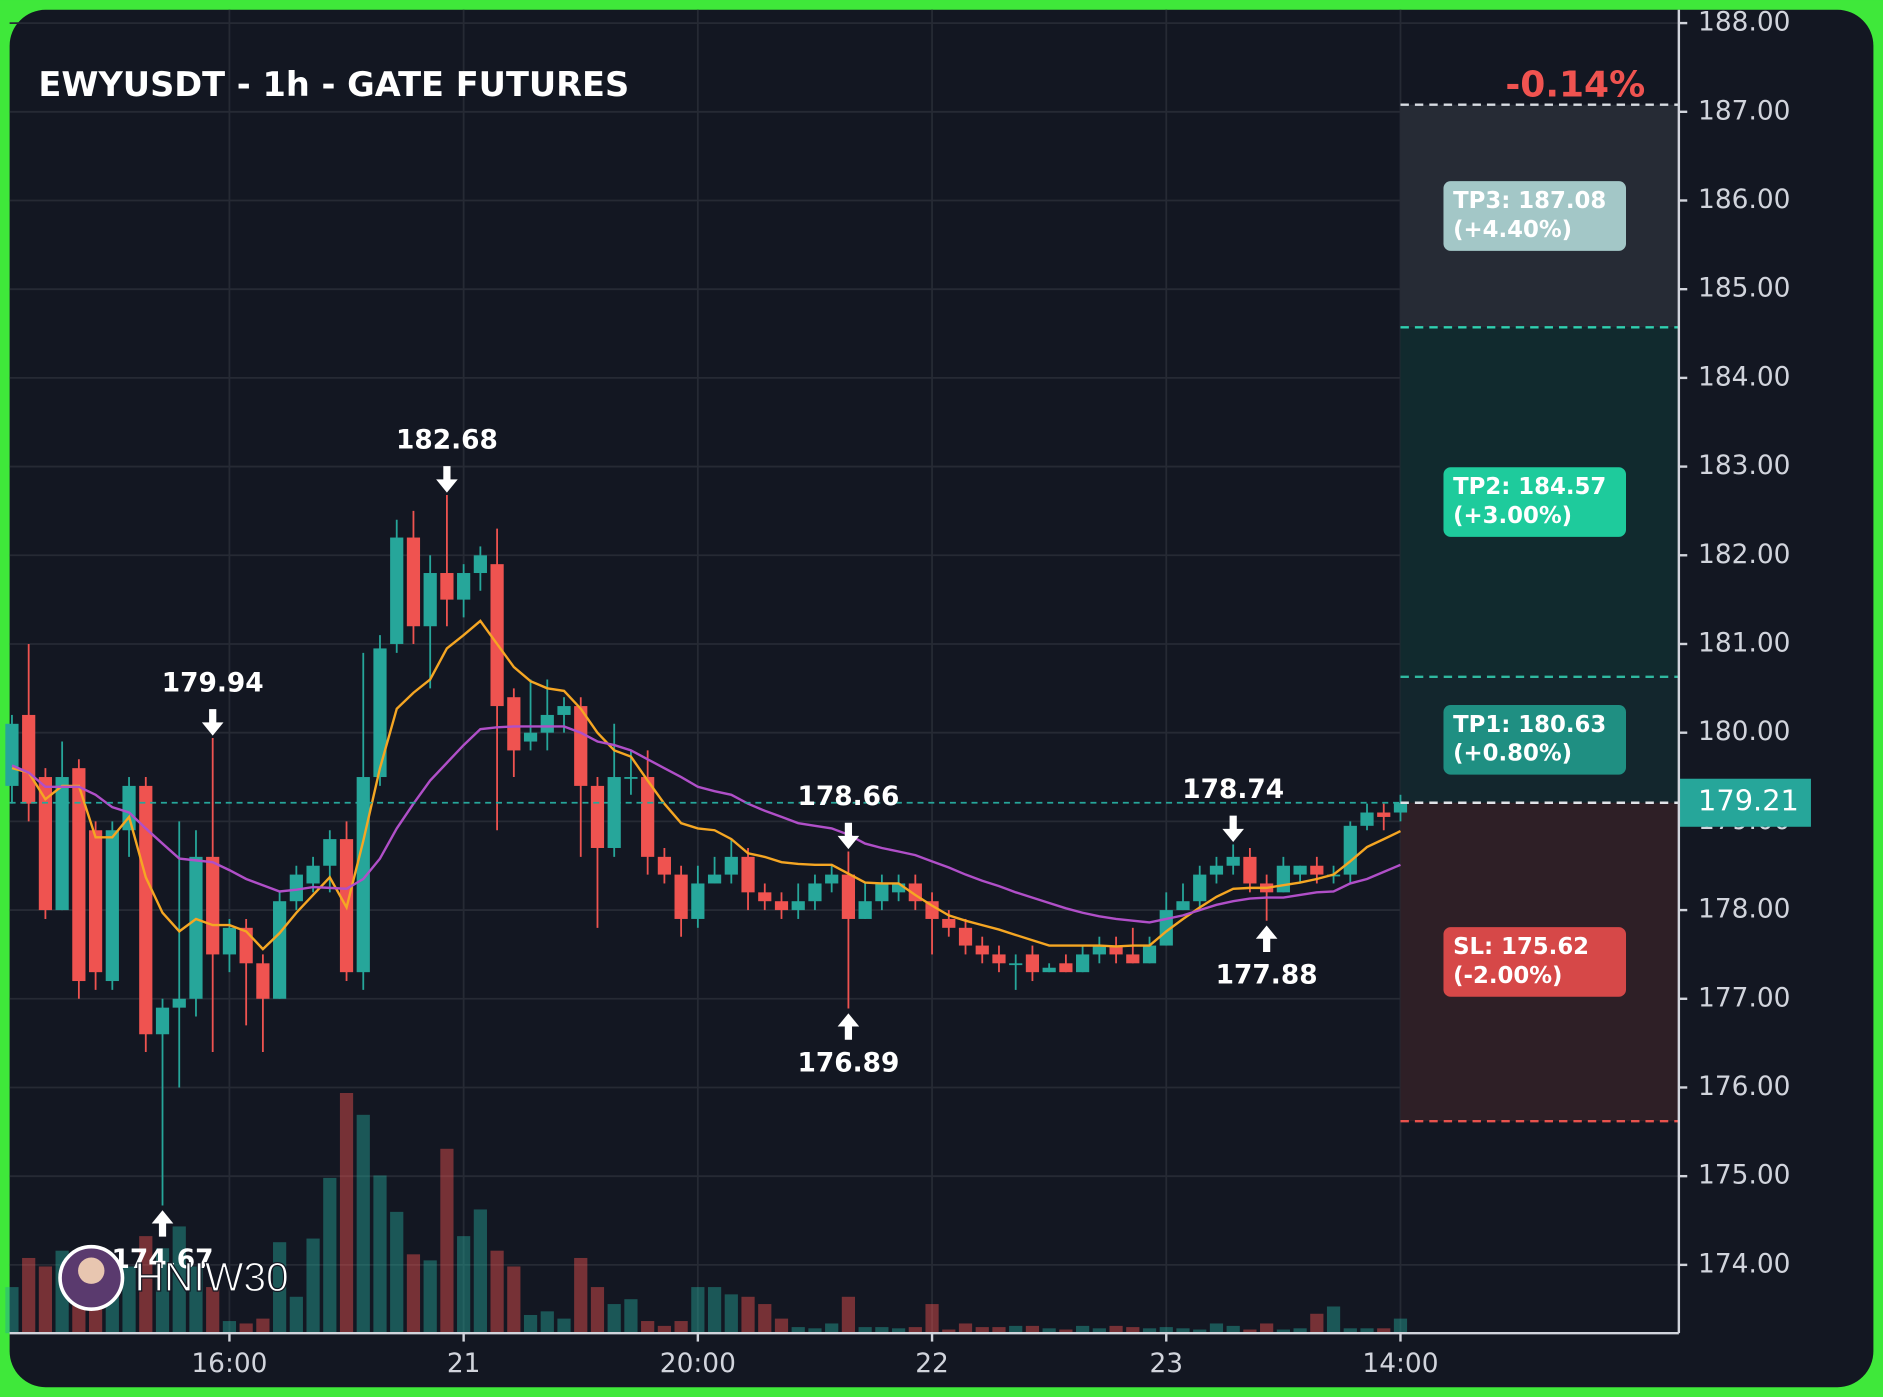 This screenshot has height=1397, width=1883. What do you see at coordinates (1233, 789) in the screenshot?
I see `annotation-label: 178.74` at bounding box center [1233, 789].